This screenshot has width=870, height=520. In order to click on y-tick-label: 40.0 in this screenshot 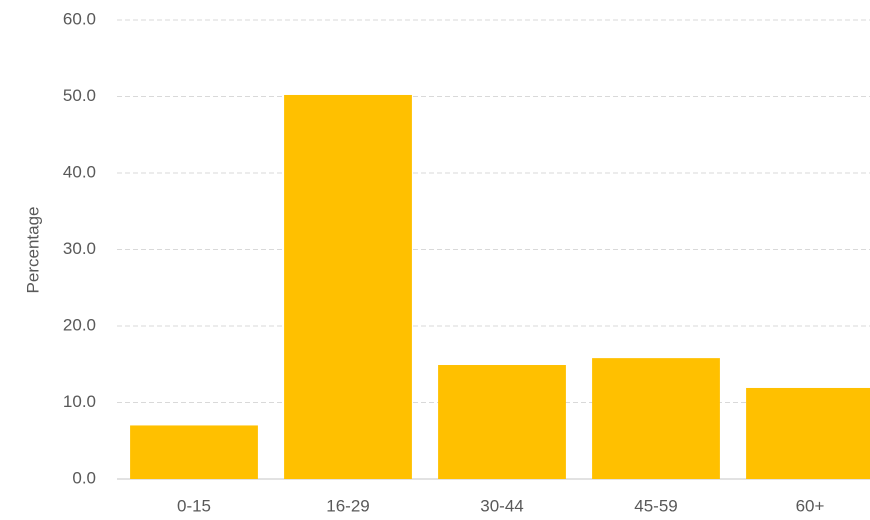, I will do `click(79, 171)`.